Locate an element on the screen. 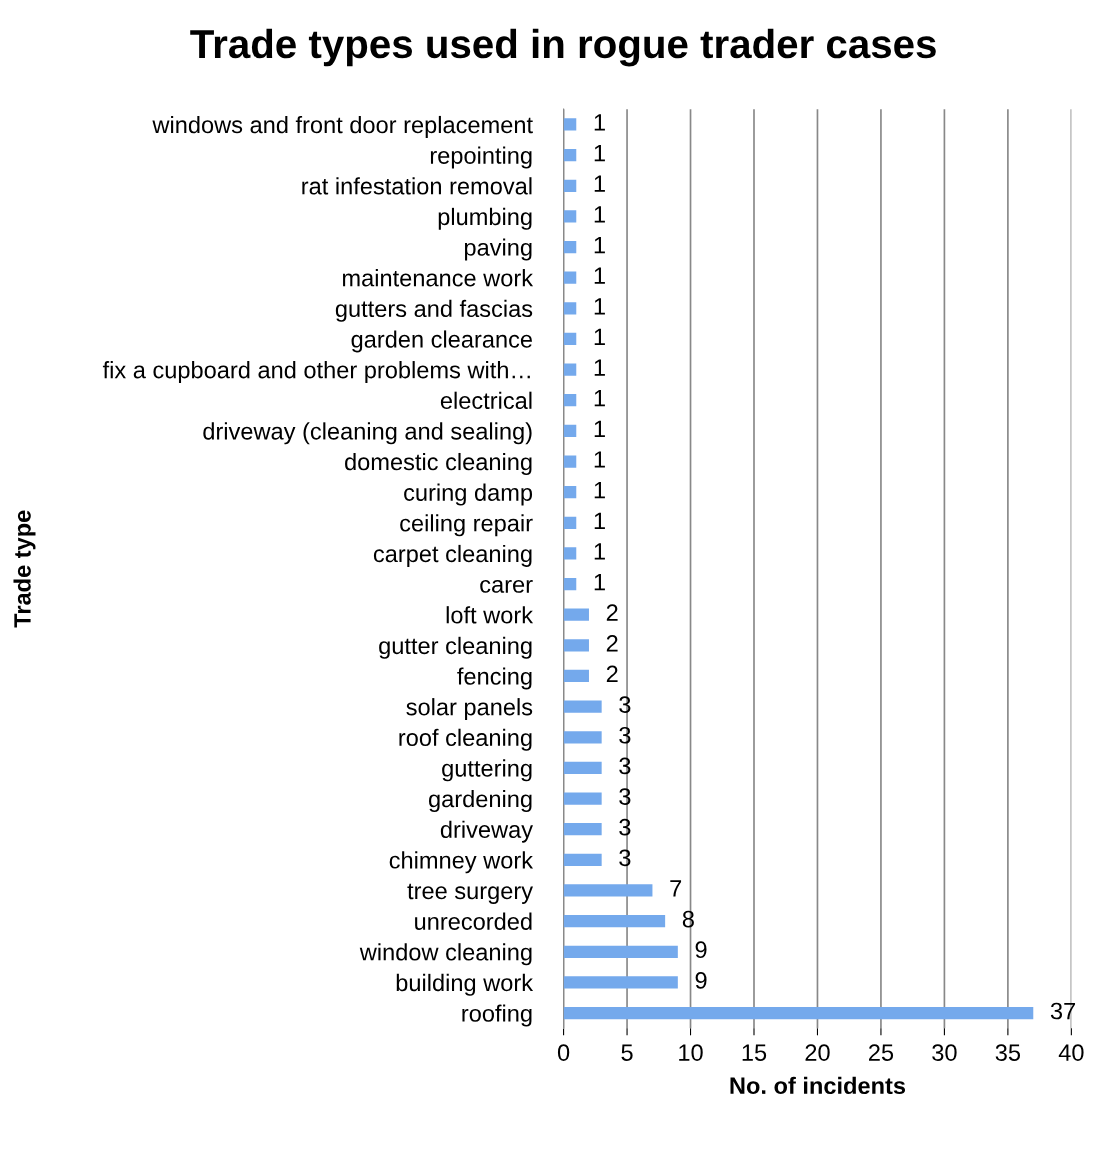 The height and width of the screenshot is (1149, 1116). y-tick-label: carer is located at coordinates (506, 586).